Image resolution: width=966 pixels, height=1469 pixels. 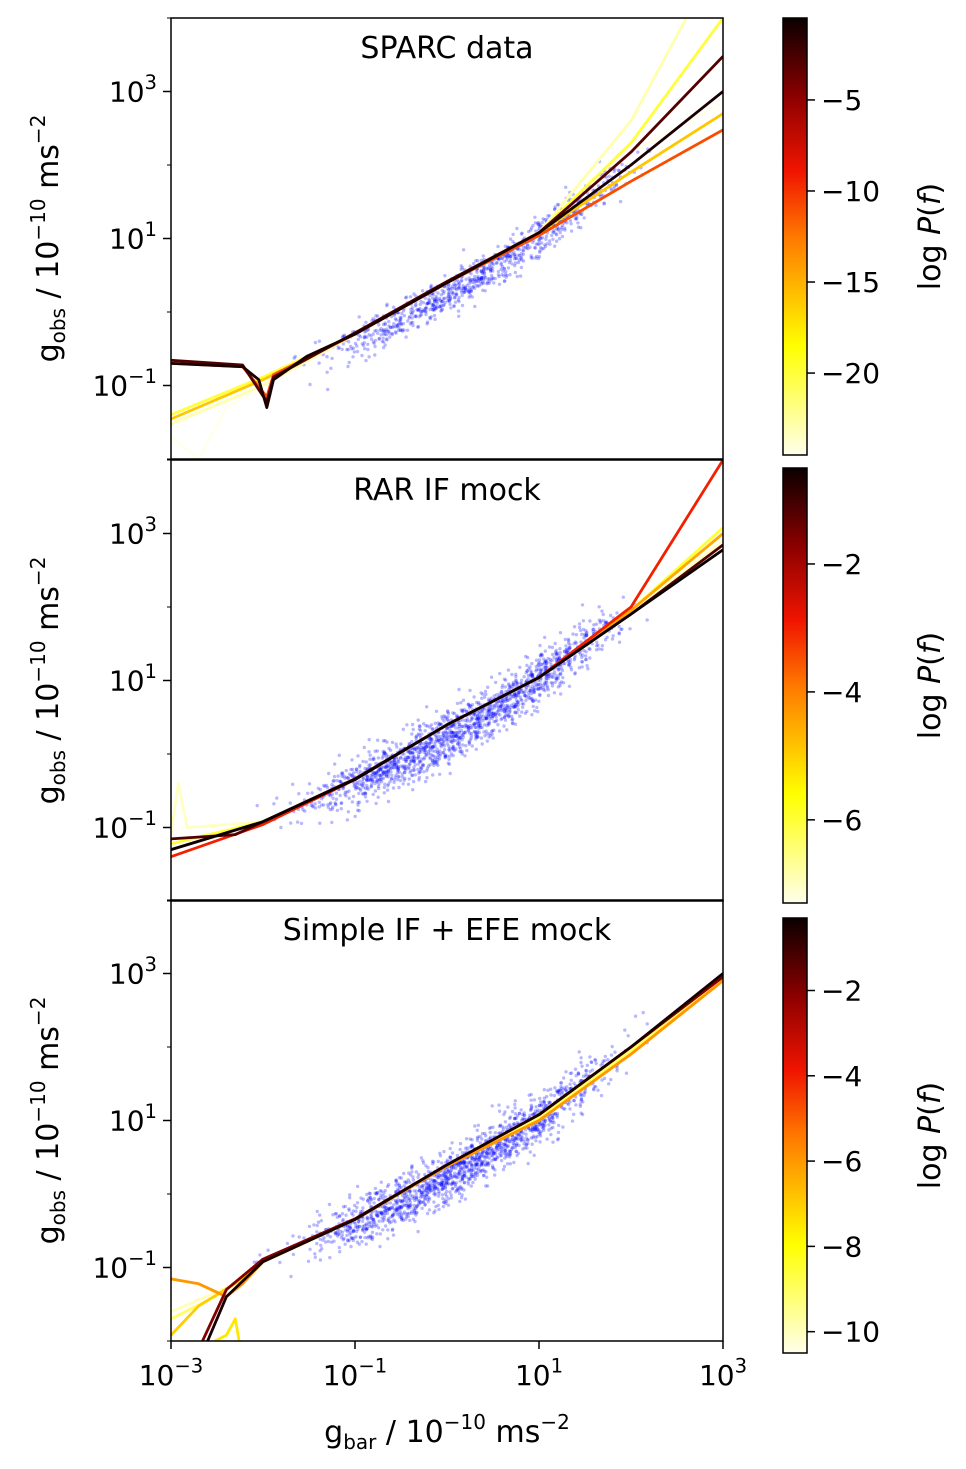 What do you see at coordinates (539, 1373) in the screenshot?
I see `x-tick-label: 101` at bounding box center [539, 1373].